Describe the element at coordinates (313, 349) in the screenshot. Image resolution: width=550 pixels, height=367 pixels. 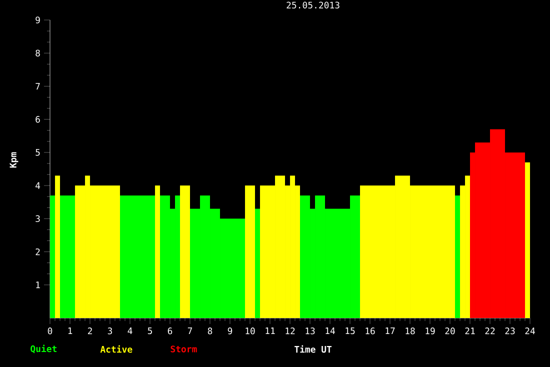
I see `x-axis-title: Time UT` at that location.